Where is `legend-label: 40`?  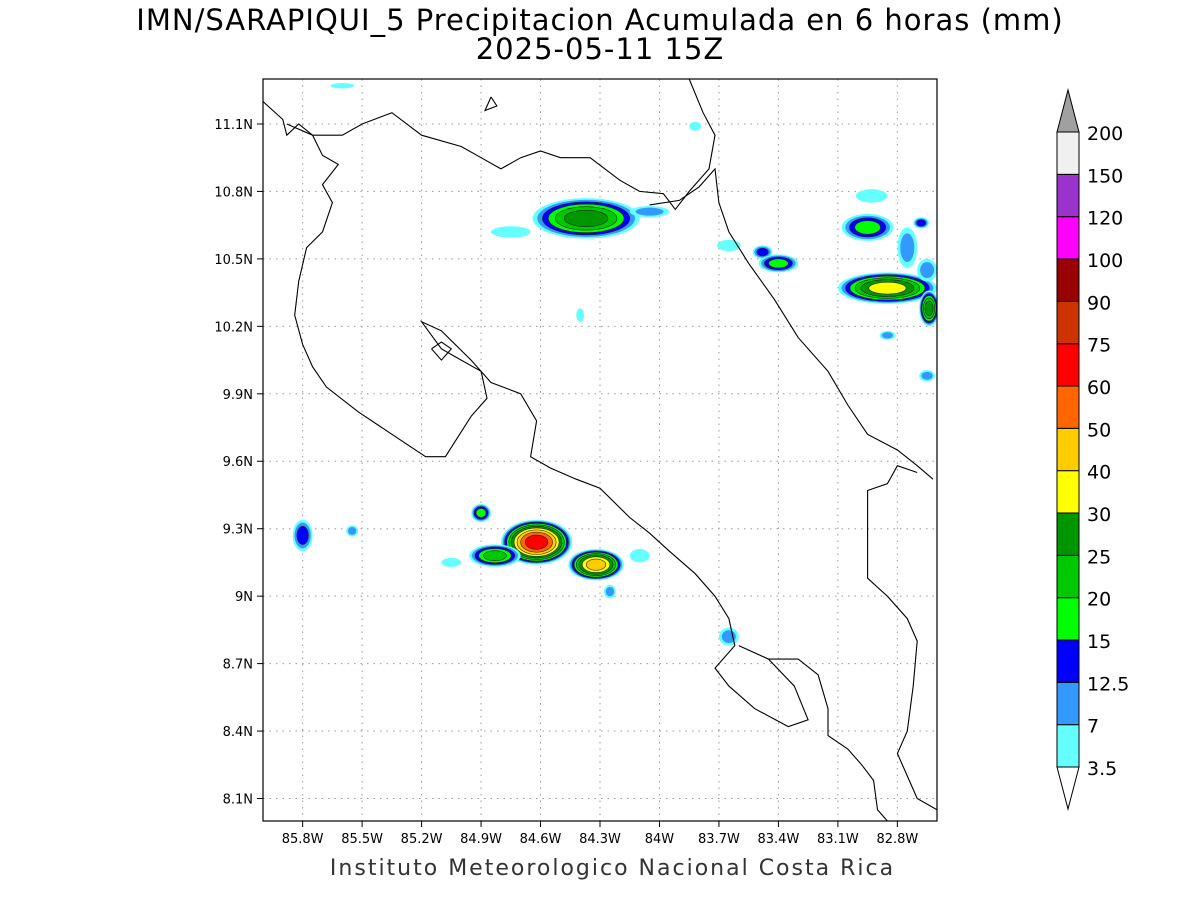 legend-label: 40 is located at coordinates (1099, 473).